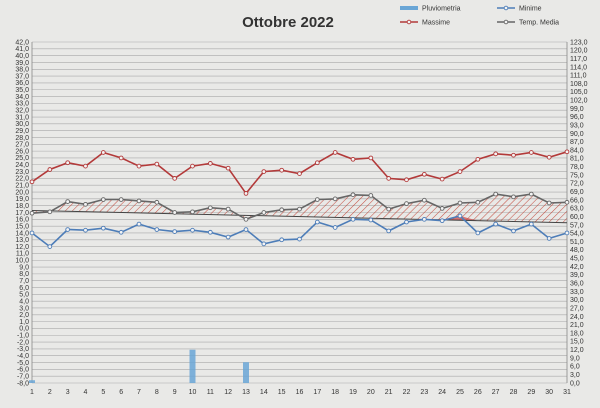  Describe the element at coordinates (192, 366) in the screenshot. I see `rain-bar` at that location.